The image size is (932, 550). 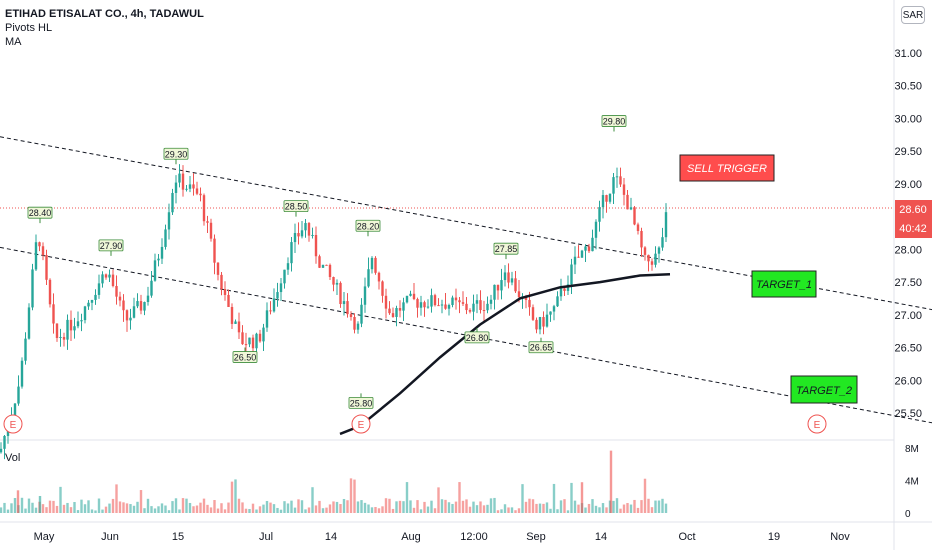 What do you see at coordinates (104, 14) in the screenshot?
I see `symbol-title: ETIHAD ETISALAT CO., 4h, TADAWUL` at bounding box center [104, 14].